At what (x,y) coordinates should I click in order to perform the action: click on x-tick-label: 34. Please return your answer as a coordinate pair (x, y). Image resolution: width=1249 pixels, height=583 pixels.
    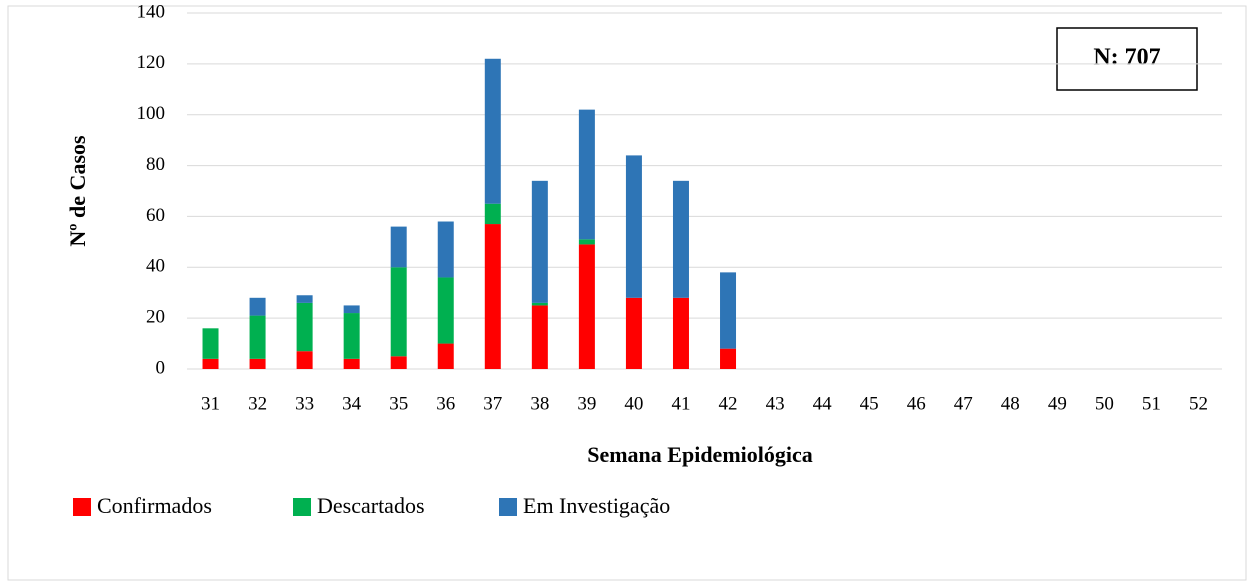
    Looking at the image, I should click on (352, 403).